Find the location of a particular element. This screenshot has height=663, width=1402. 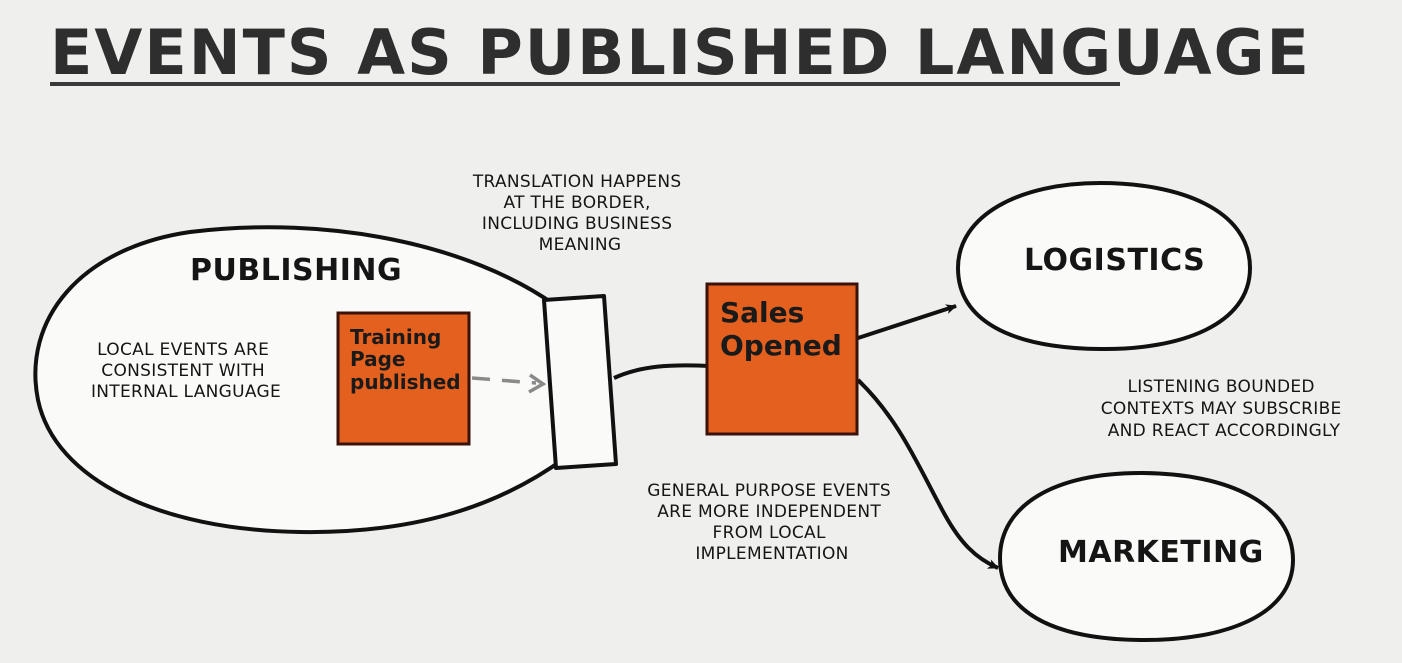

sales-opened-event-sticky is located at coordinates (782, 359).